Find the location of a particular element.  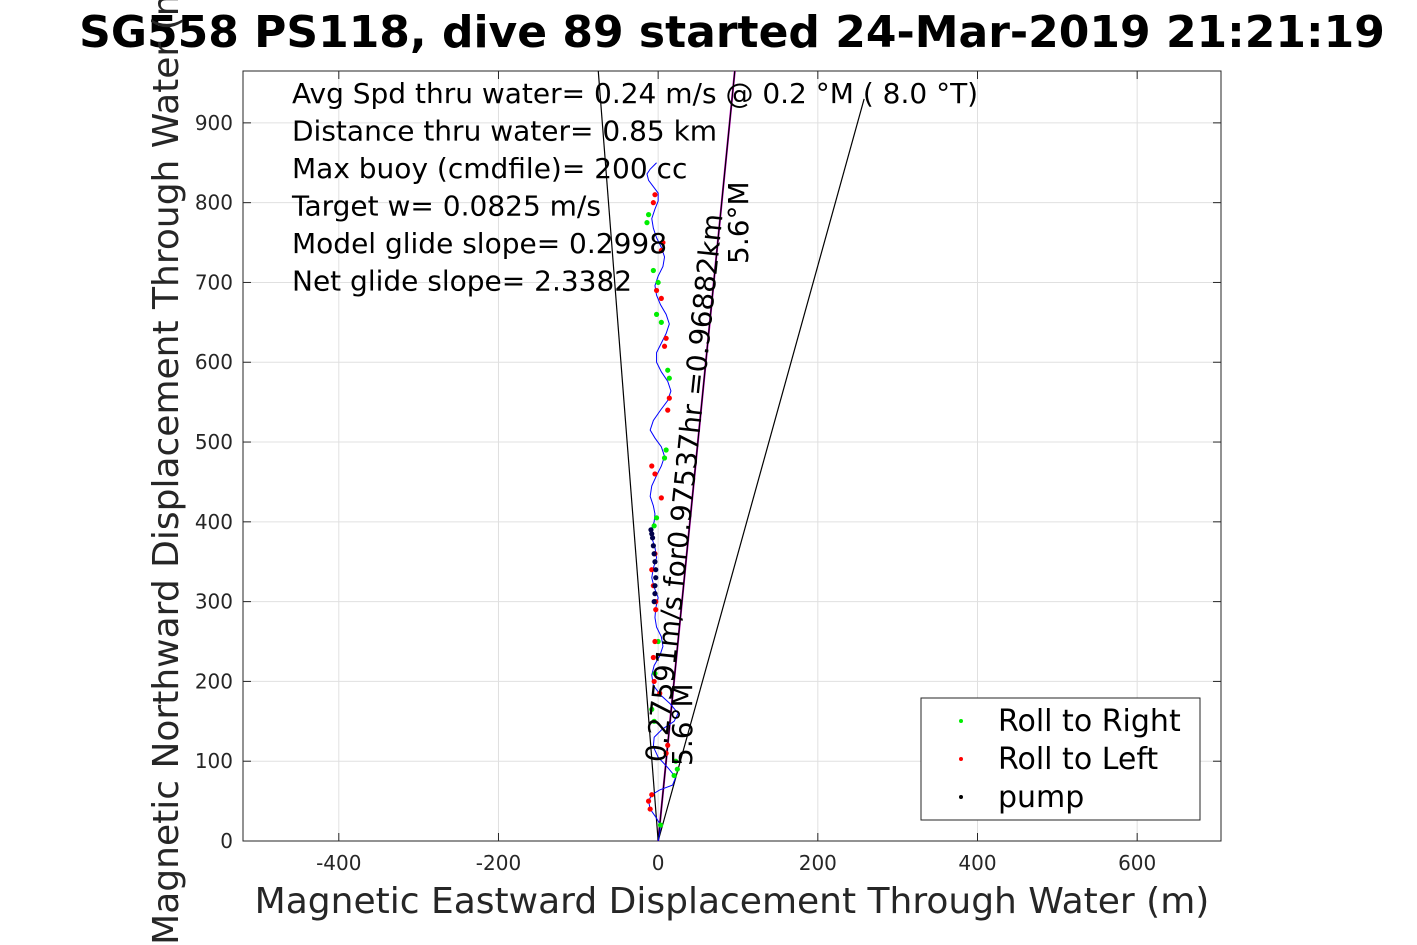

y-tick-label: 600 is located at coordinates (214, 362).